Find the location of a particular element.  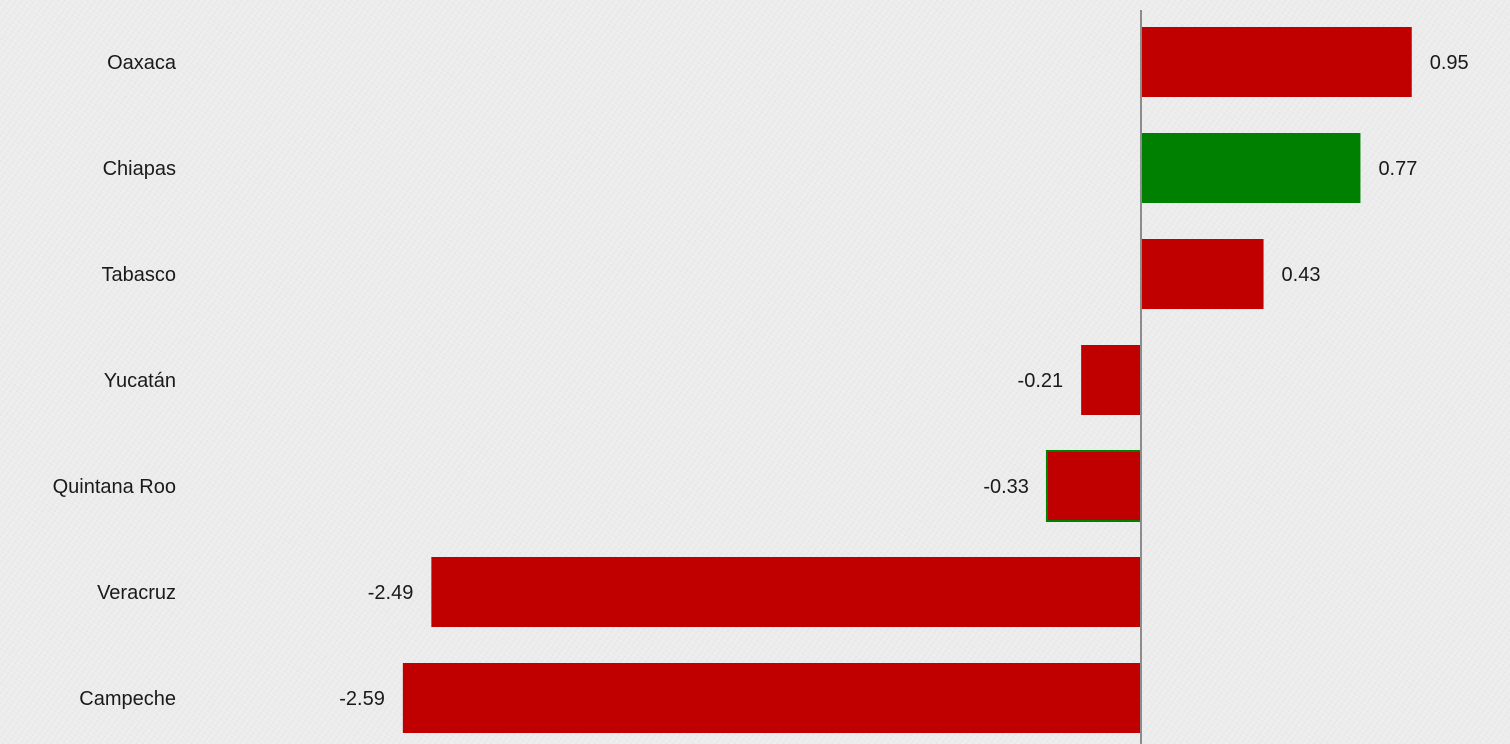

category-label: Tabasco is located at coordinates (139, 275).